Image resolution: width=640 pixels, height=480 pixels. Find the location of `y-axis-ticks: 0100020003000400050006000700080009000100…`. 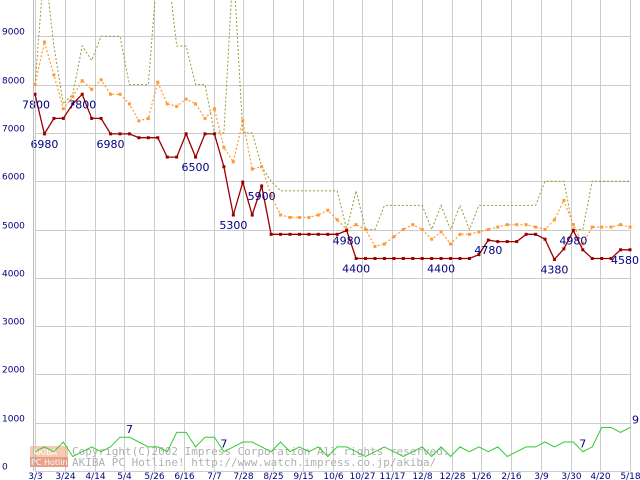

y-axis-ticks: 0100020003000400050006000700080009000100… is located at coordinates (13, 250).